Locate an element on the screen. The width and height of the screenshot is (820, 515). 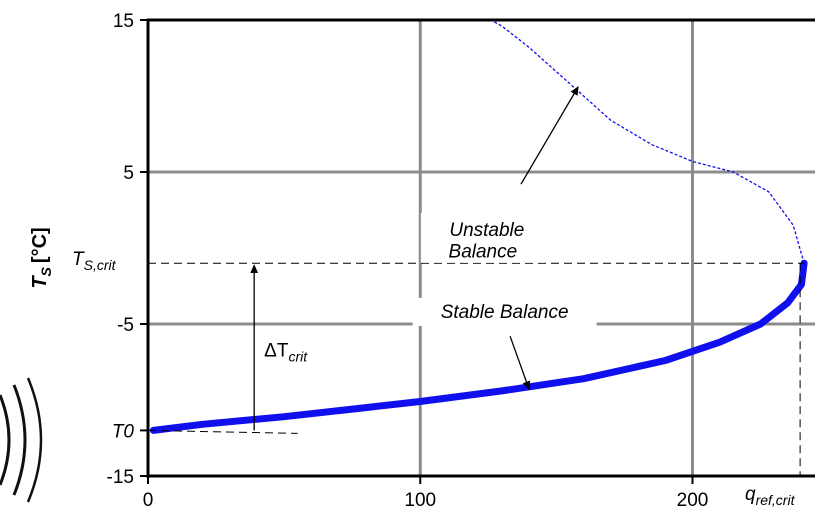
stable-balance-label: Stable Balance is located at coordinates (505, 312).